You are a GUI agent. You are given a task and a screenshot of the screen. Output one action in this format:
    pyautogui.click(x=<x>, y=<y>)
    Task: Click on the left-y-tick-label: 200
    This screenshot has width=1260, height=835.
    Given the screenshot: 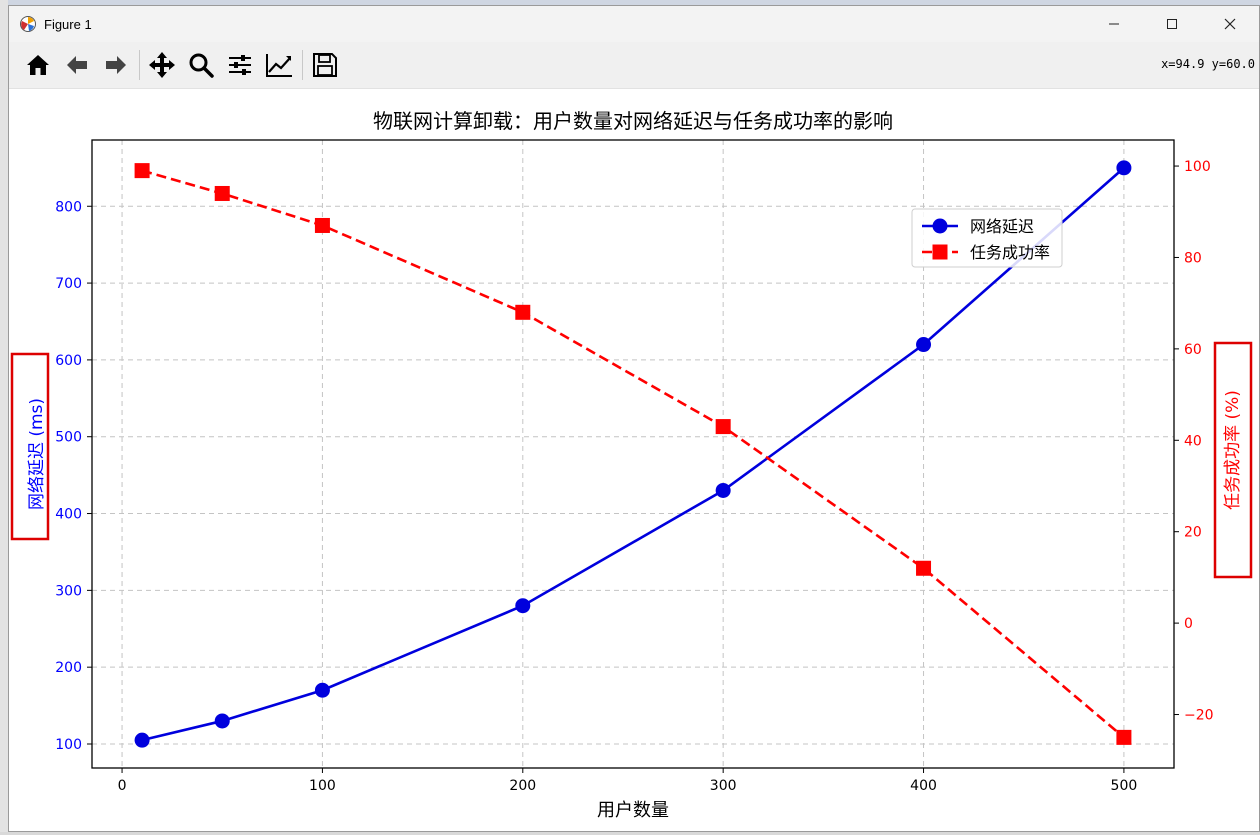 What is the action you would take?
    pyautogui.click(x=68, y=668)
    